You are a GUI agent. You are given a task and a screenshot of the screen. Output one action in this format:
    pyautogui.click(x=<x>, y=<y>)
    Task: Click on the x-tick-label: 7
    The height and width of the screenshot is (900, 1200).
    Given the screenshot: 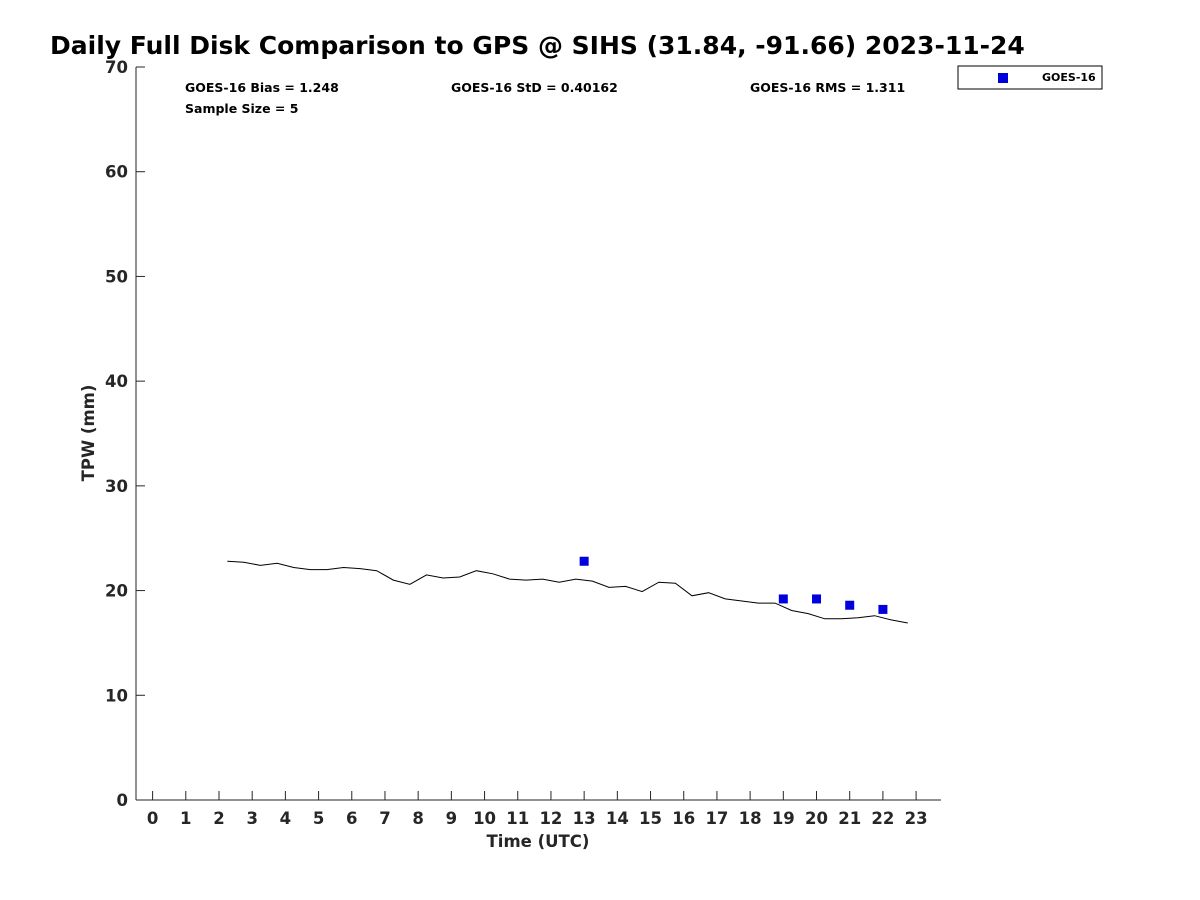 What is the action you would take?
    pyautogui.click(x=384, y=818)
    